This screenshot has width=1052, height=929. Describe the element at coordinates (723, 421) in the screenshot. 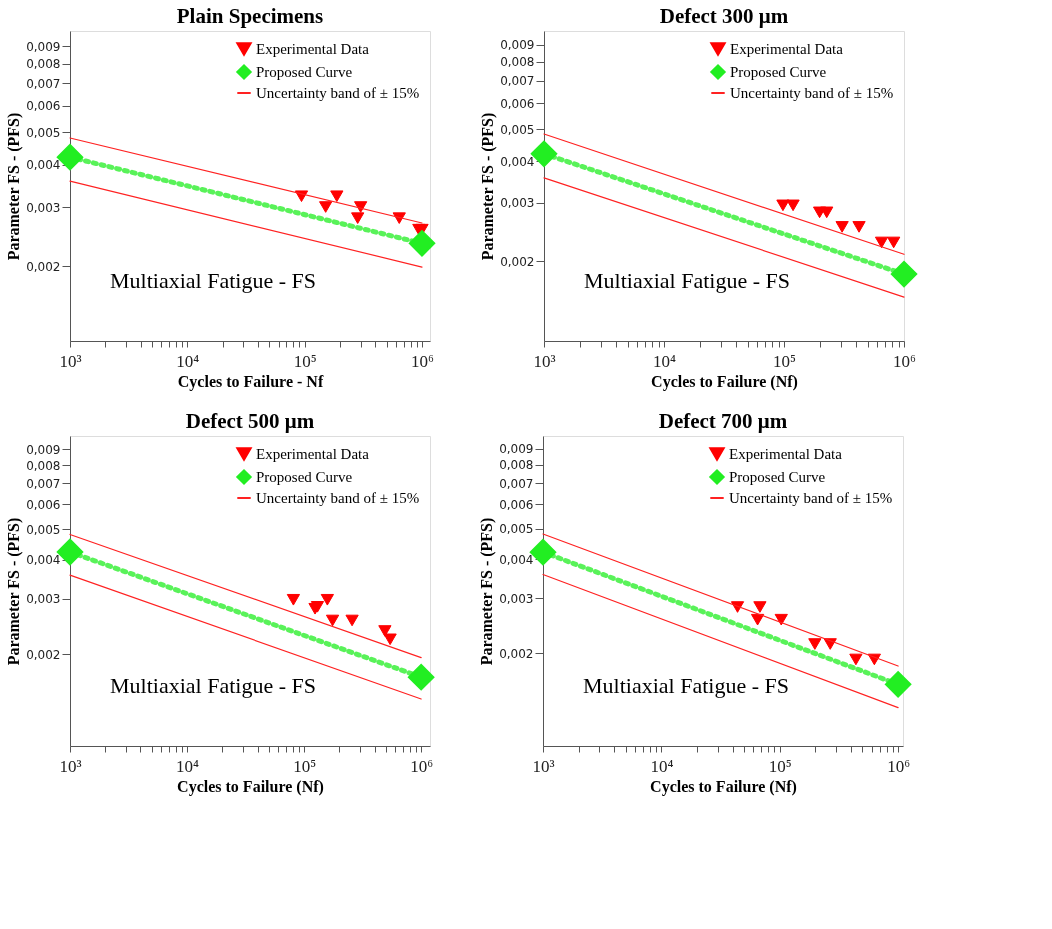

I see `chart-title: Defect 700 μm` at that location.